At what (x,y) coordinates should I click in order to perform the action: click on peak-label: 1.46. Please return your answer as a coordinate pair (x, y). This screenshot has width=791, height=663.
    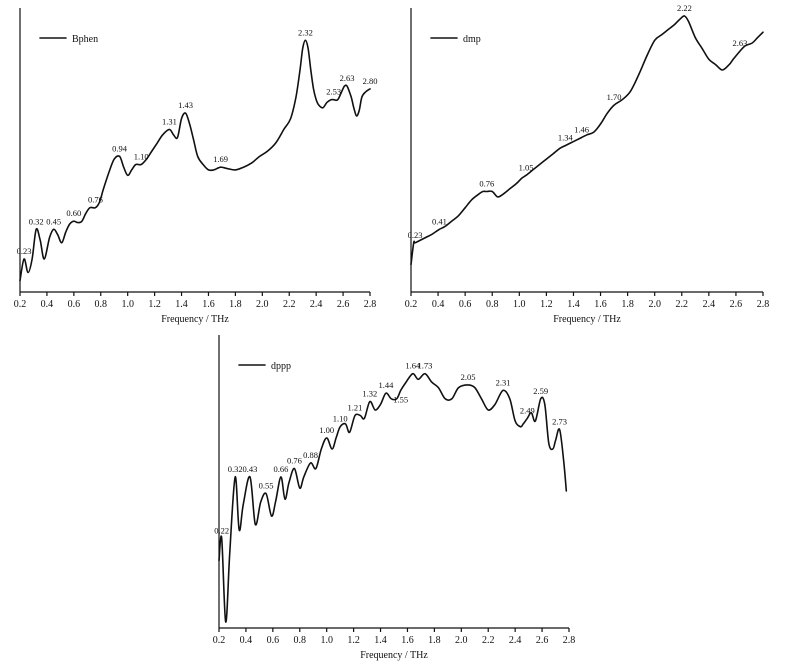
    Looking at the image, I should click on (581, 130).